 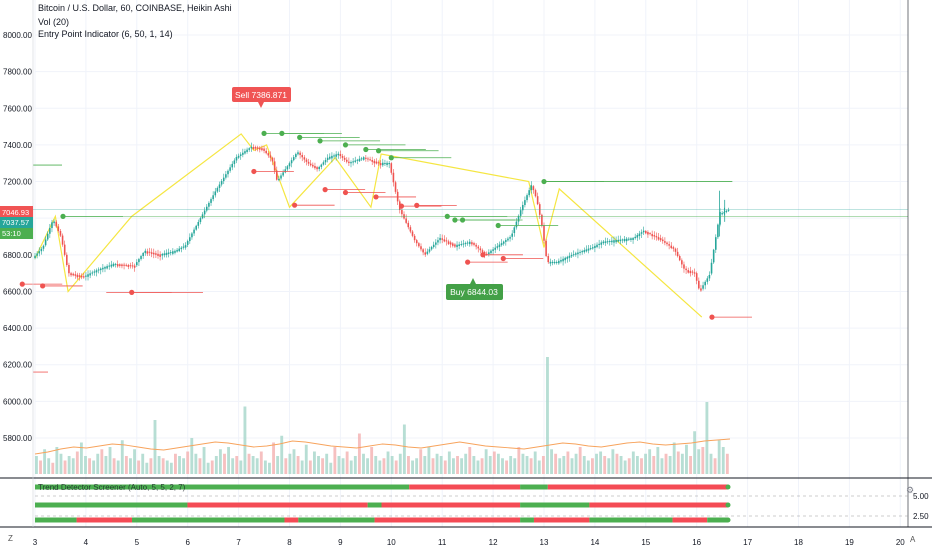 What do you see at coordinates (17, 291) in the screenshot?
I see `price-tick-label: 6600.00` at bounding box center [17, 291].